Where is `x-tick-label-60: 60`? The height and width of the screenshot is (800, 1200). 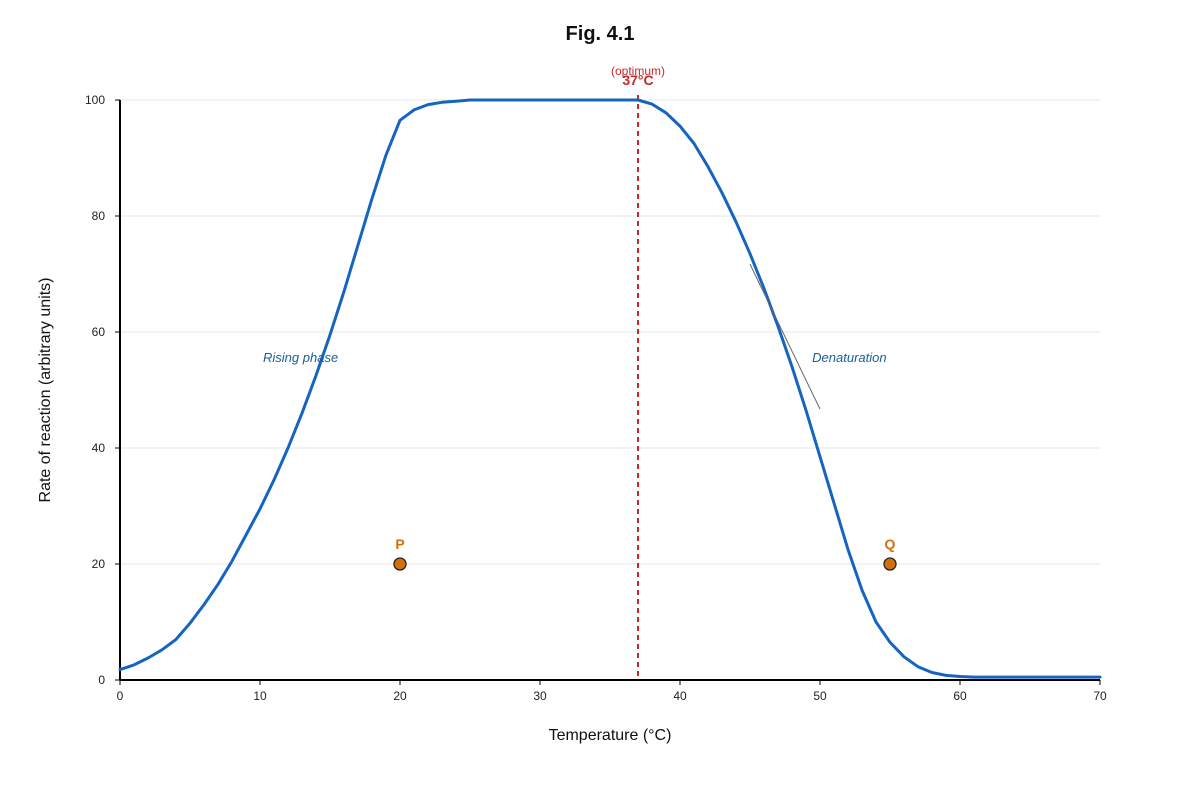
x-tick-label-60: 60 is located at coordinates (960, 696).